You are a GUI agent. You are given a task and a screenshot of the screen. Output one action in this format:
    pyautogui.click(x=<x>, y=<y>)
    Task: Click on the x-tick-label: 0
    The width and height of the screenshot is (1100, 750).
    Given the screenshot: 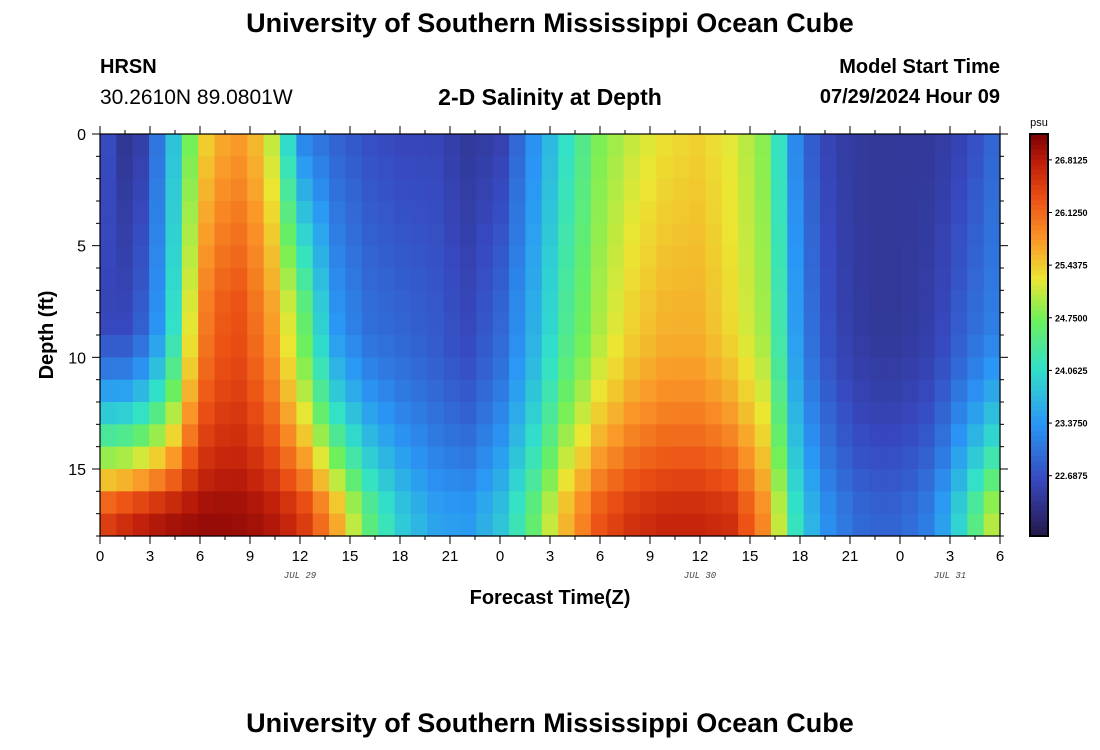 What is the action you would take?
    pyautogui.click(x=900, y=556)
    